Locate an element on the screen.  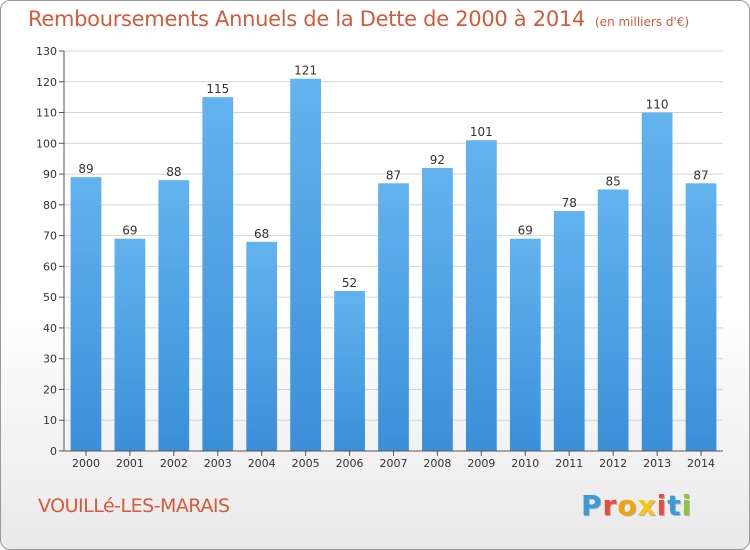
bar-value-label: 52 is located at coordinates (349, 283).